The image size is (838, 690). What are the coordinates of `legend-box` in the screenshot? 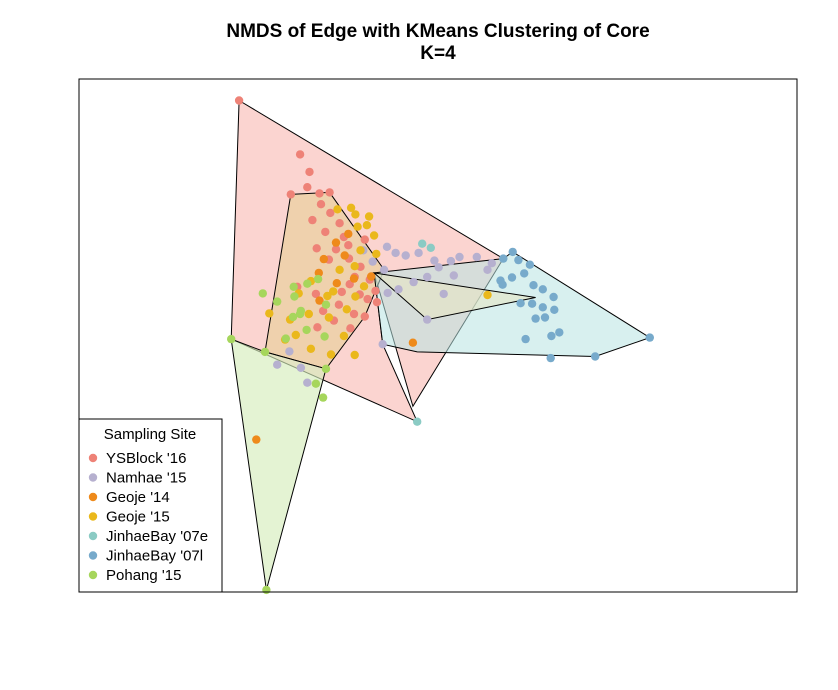 It's located at (150, 505).